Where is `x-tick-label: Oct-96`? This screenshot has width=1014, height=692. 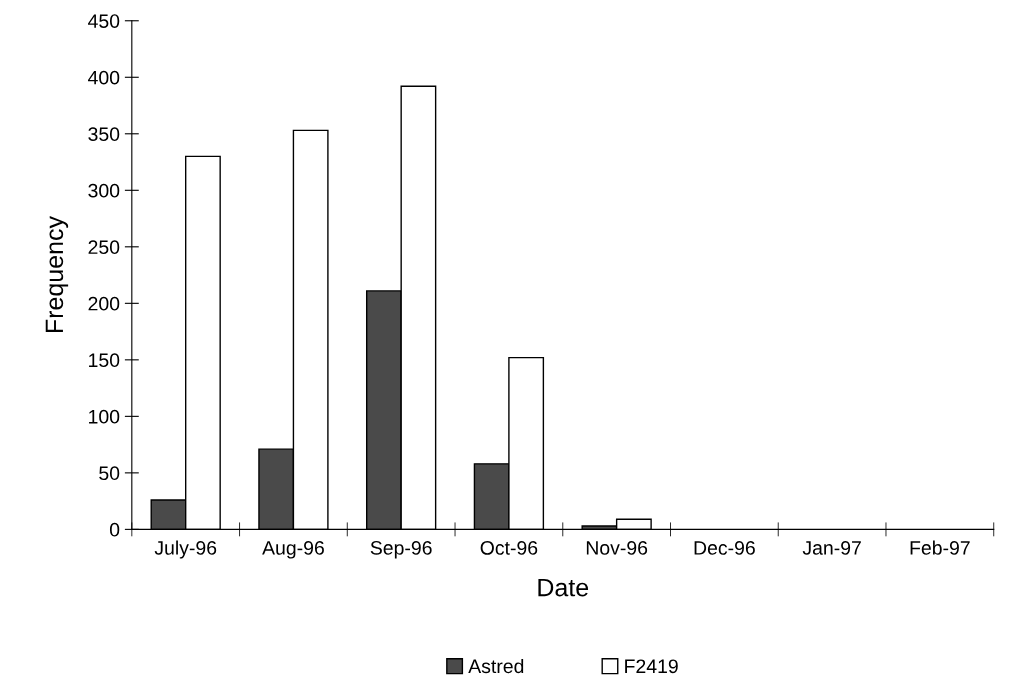 x-tick-label: Oct-96 is located at coordinates (509, 548).